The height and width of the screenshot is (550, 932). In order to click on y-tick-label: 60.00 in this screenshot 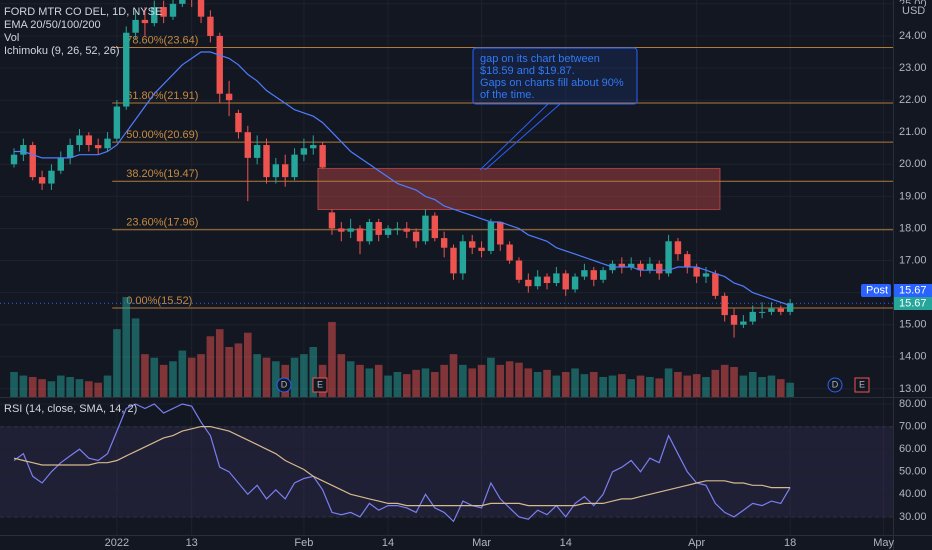, I will do `click(913, 449)`.